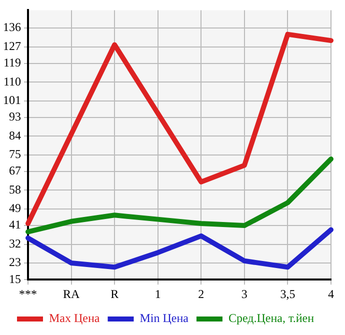 The image size is (345, 335). Describe the element at coordinates (331, 293) in the screenshot. I see `x-tick-label: 4` at that location.